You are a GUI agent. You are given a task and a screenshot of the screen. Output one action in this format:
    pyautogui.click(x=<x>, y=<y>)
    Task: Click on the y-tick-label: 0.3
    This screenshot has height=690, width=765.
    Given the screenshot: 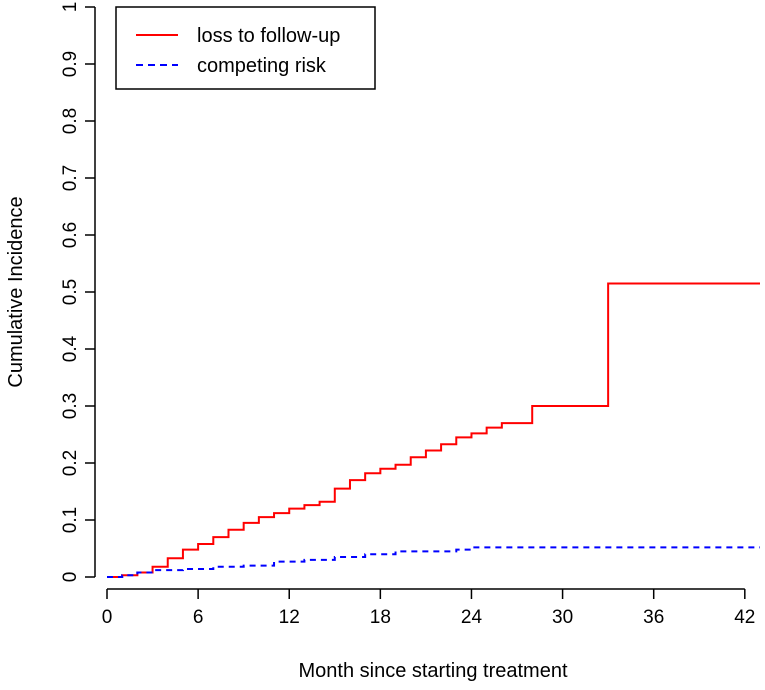 What is the action you would take?
    pyautogui.click(x=70, y=406)
    